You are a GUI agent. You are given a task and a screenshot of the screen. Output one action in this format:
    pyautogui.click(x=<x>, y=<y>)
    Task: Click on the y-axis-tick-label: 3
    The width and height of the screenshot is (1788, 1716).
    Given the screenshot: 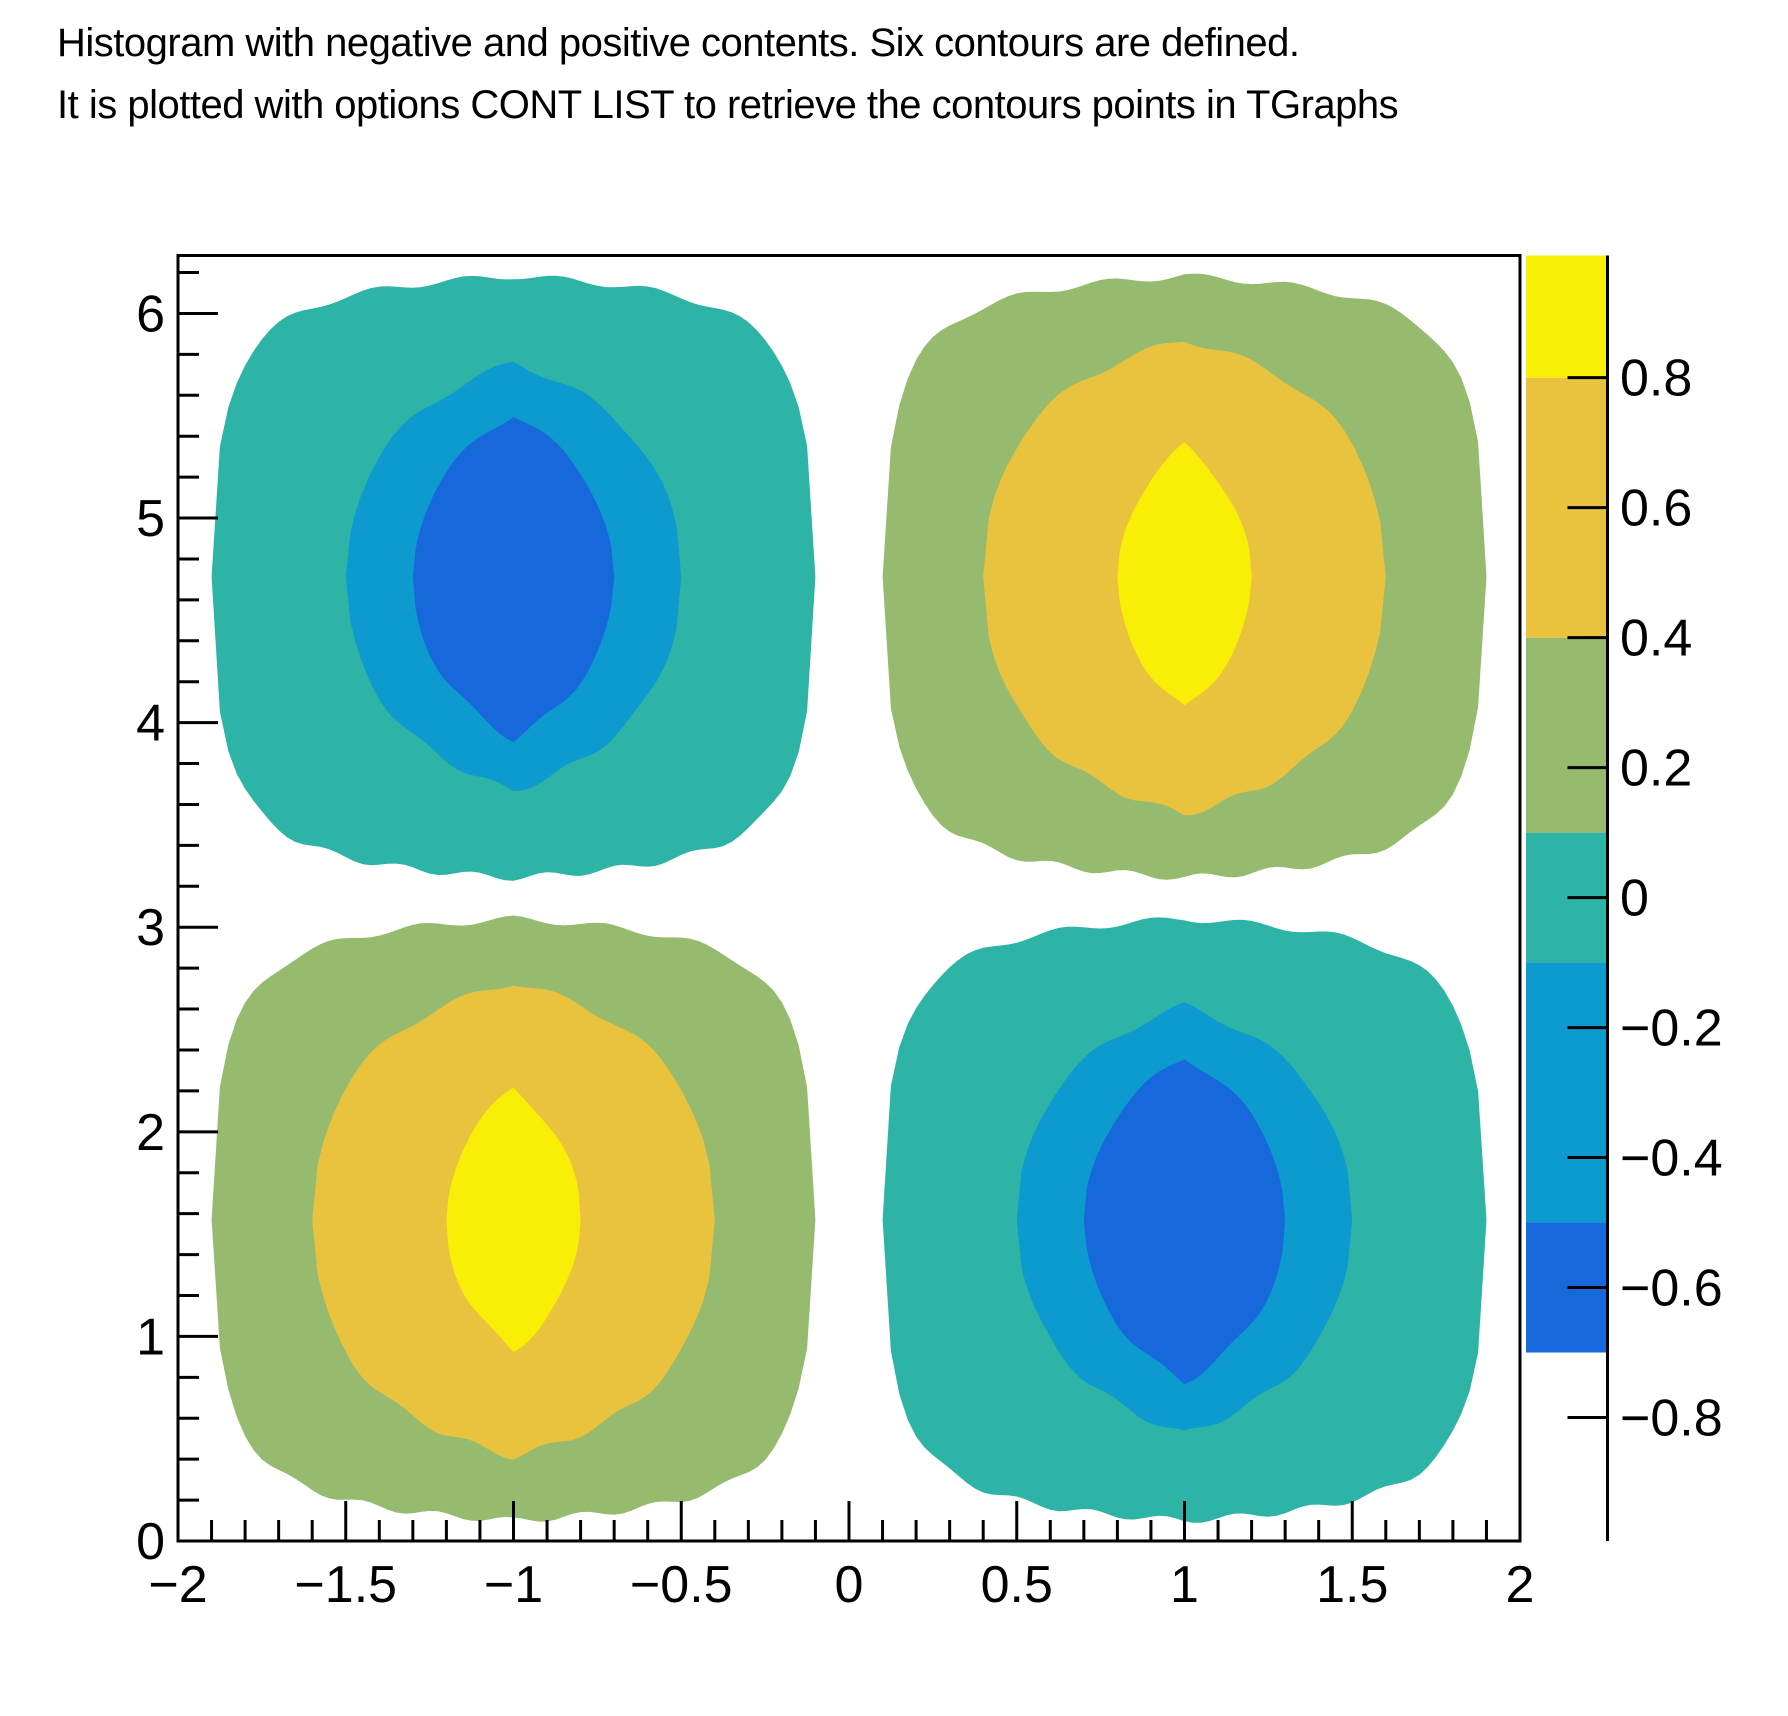 What is the action you would take?
    pyautogui.click(x=150, y=928)
    